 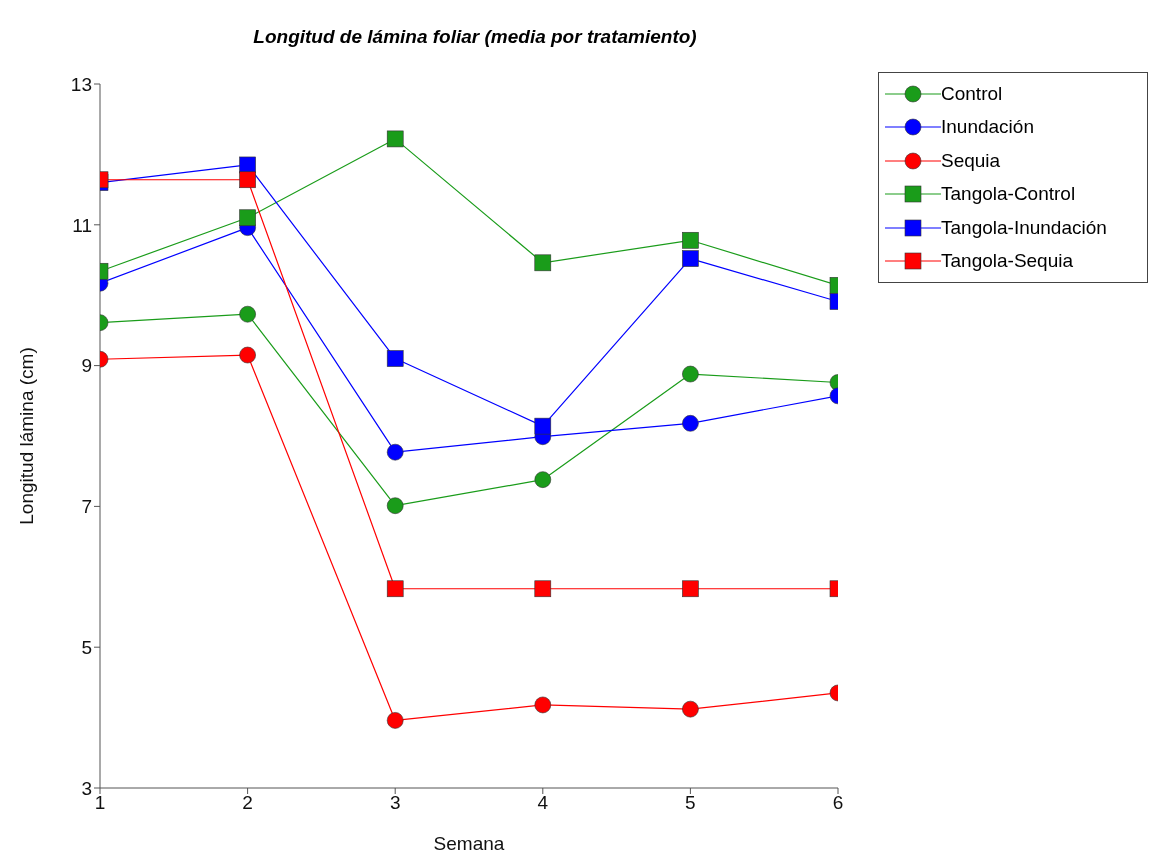 What do you see at coordinates (86, 366) in the screenshot?
I see `y-tick-label: 9` at bounding box center [86, 366].